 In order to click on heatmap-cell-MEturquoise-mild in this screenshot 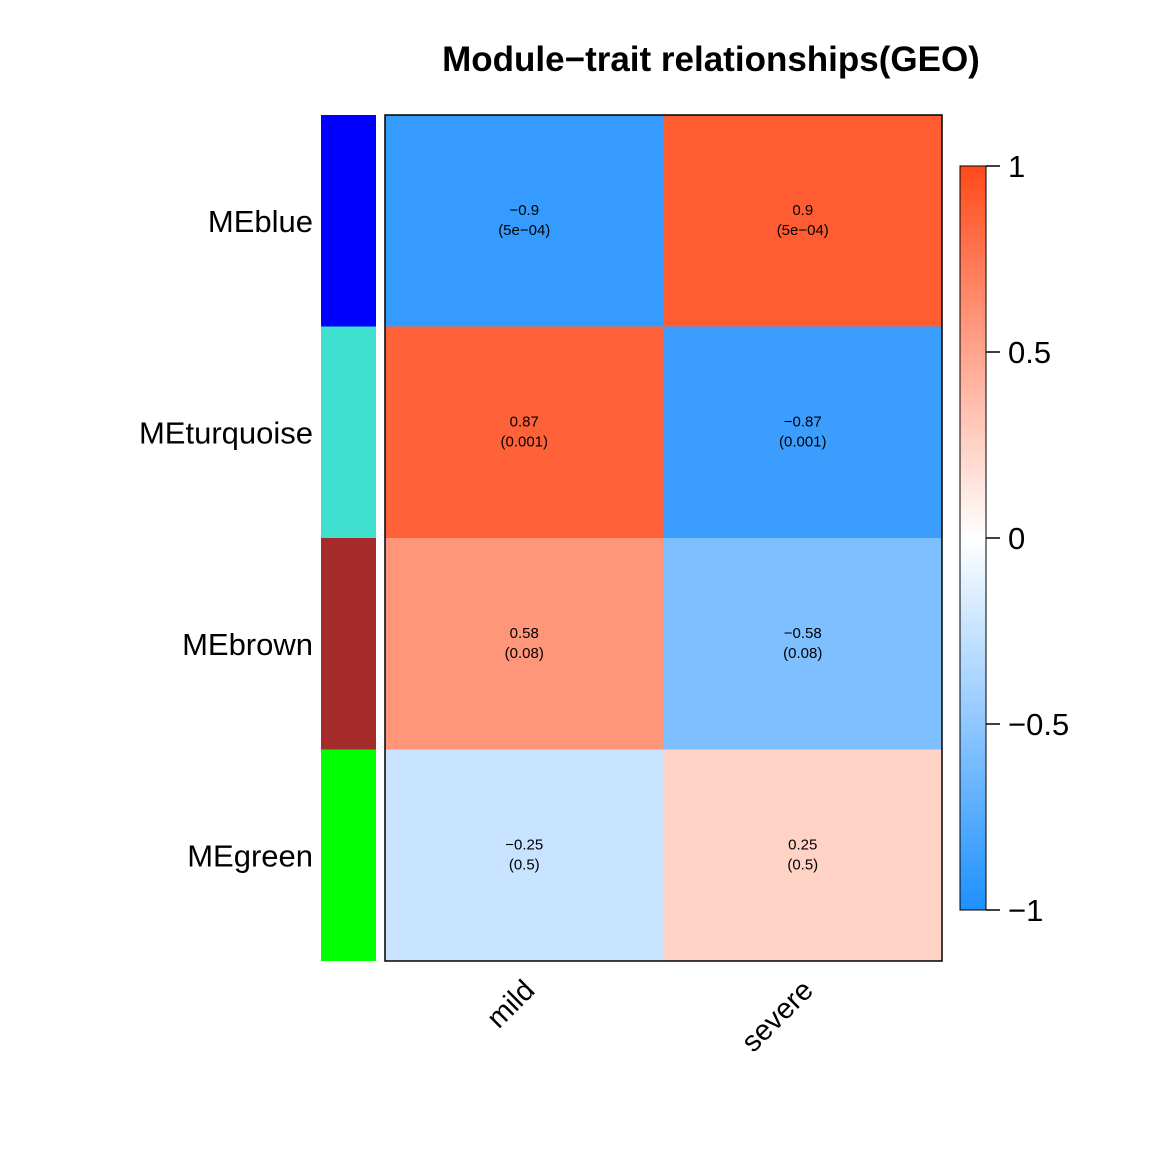, I will do `click(524, 432)`.